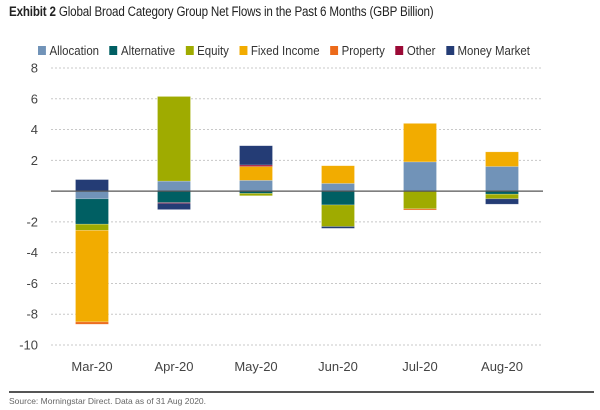 Image resolution: width=600 pixels, height=410 pixels. Describe the element at coordinates (301, 392) in the screenshot. I see `footer-divider` at that location.